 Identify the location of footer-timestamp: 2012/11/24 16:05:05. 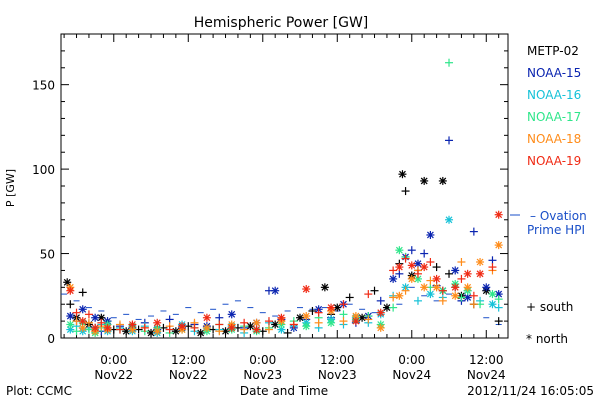
(530, 391).